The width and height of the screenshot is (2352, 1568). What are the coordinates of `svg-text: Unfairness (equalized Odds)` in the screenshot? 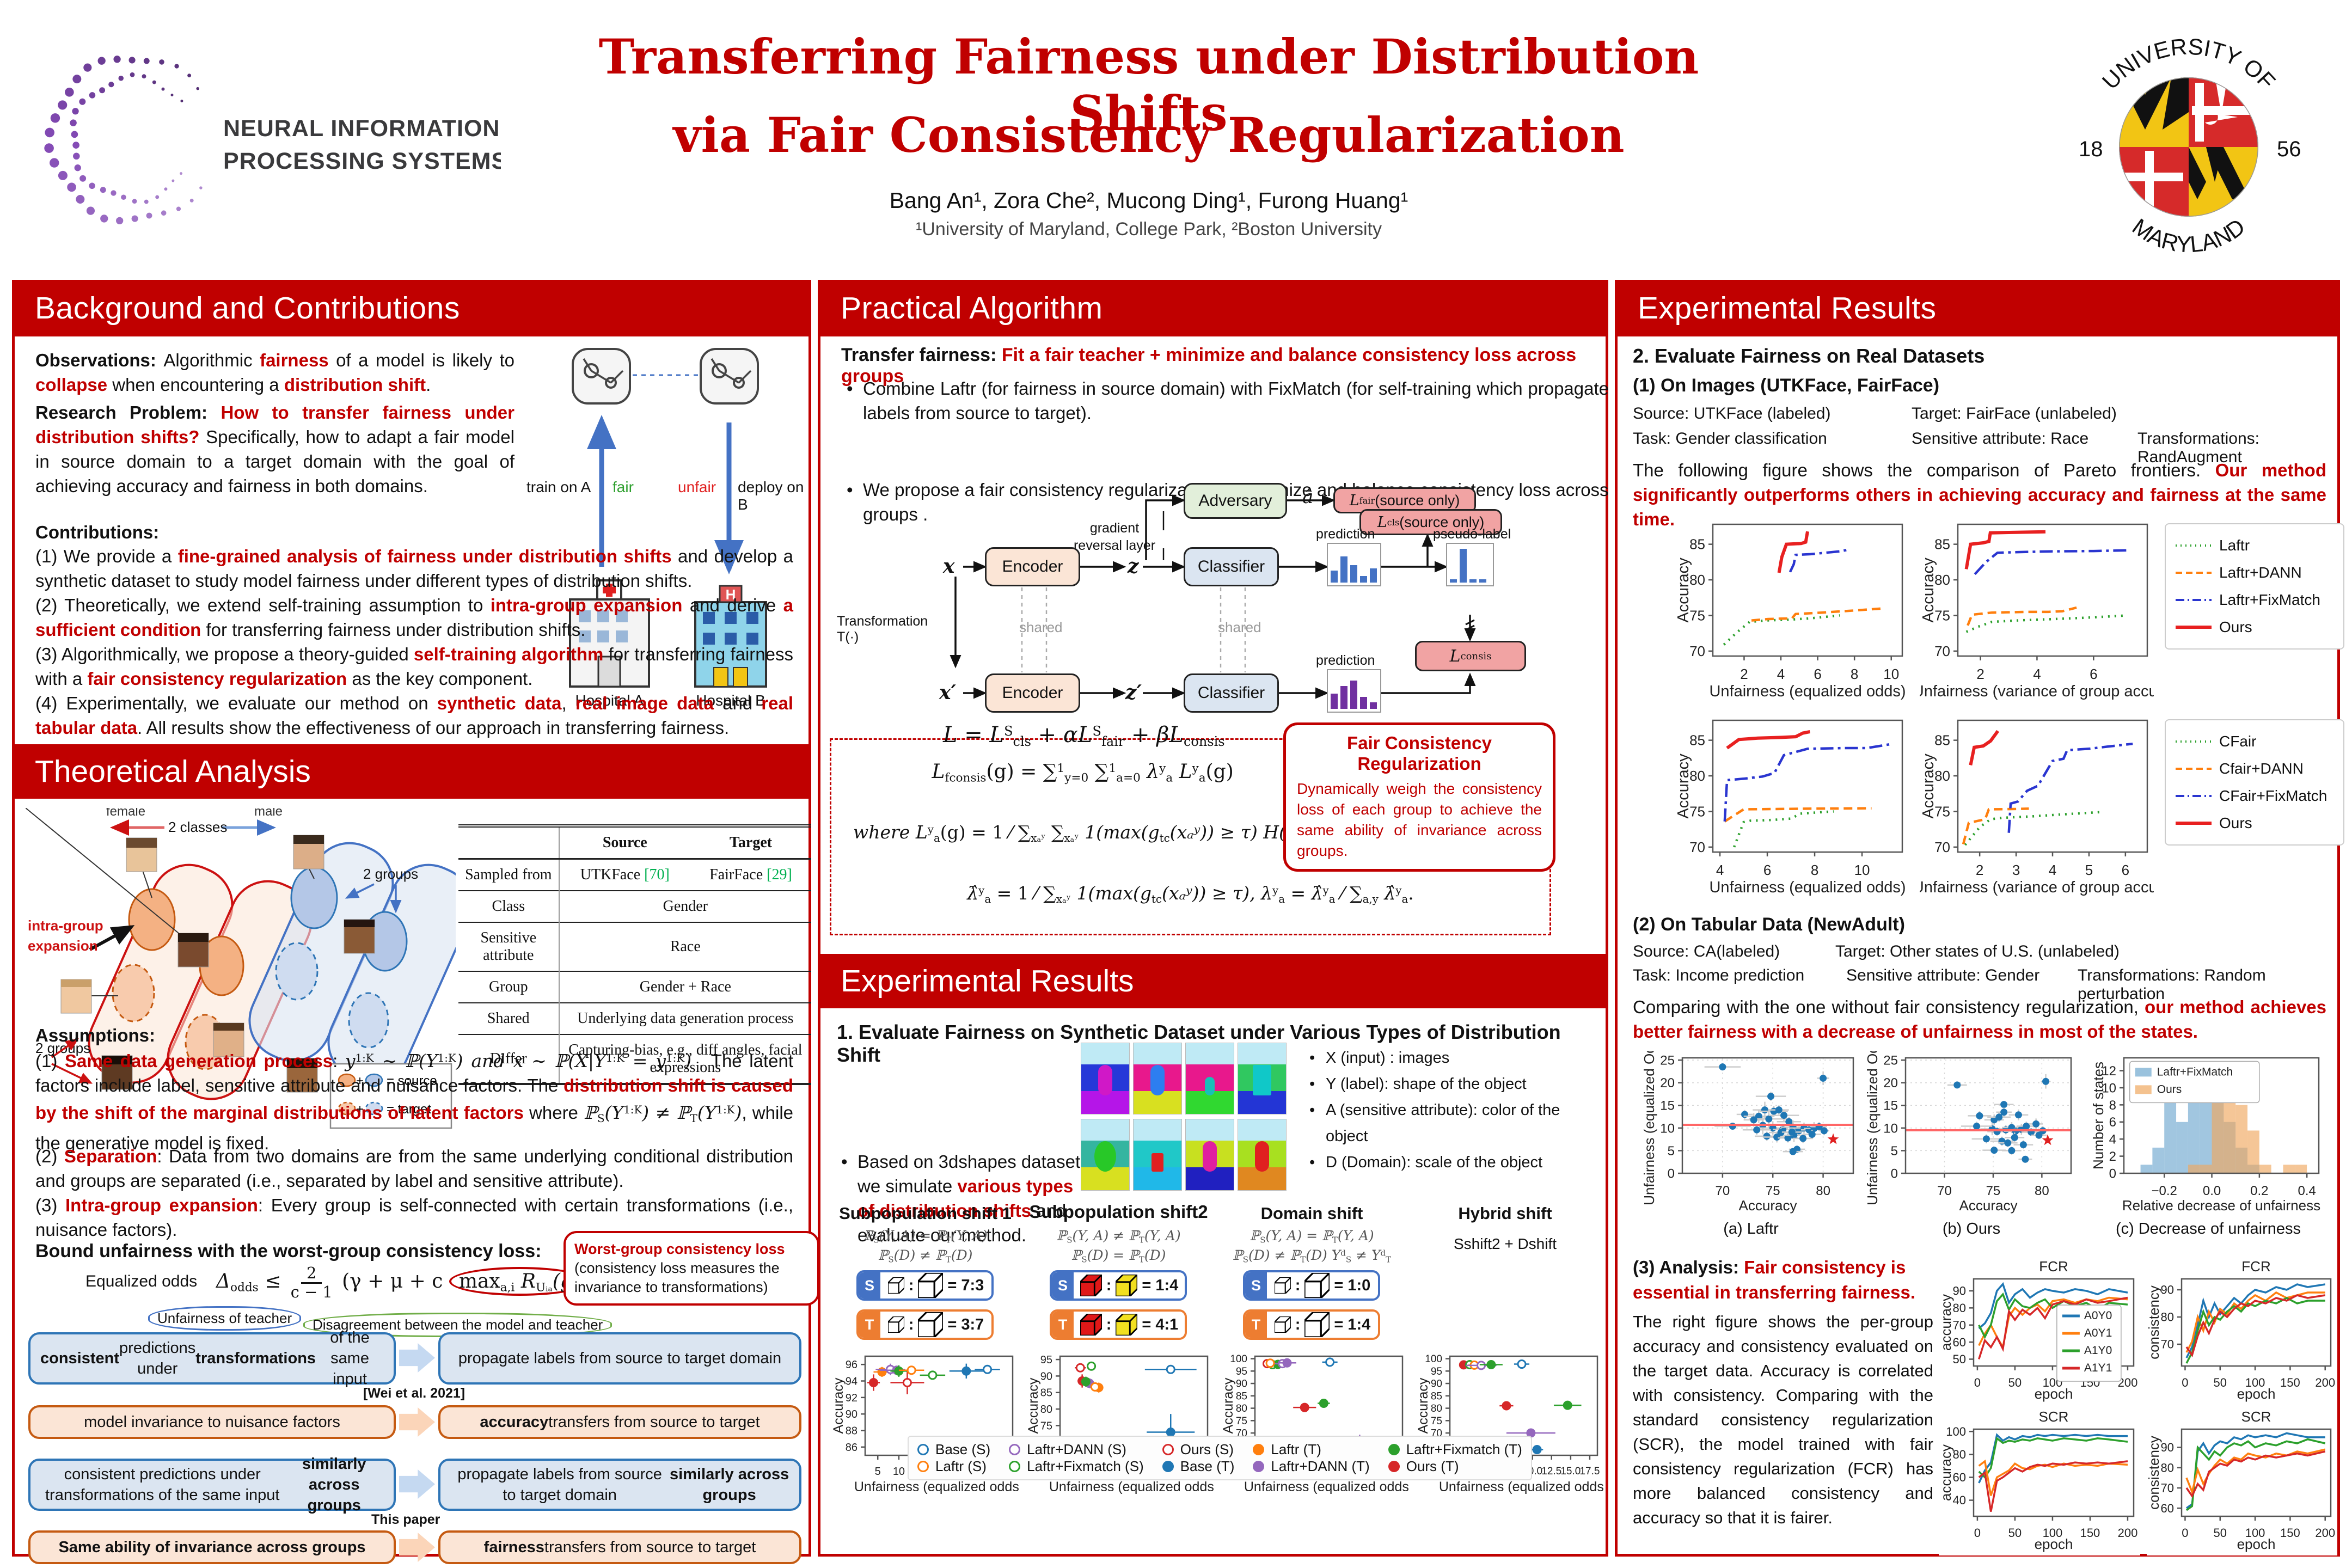 It's located at (1649, 1128).